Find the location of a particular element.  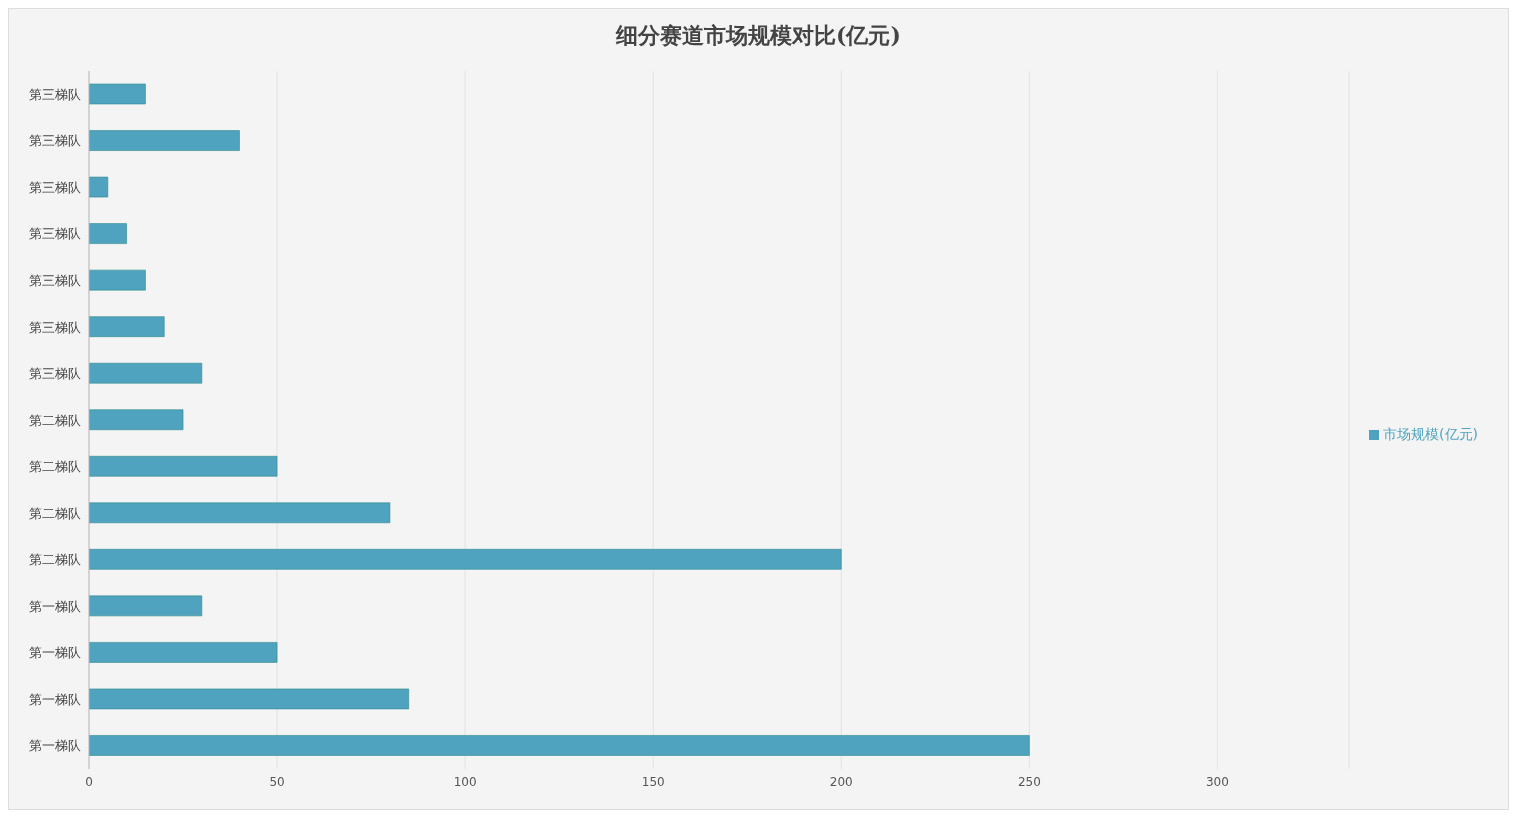

chart-title: 细分赛道市场规模对比(亿元) is located at coordinates (758, 35).